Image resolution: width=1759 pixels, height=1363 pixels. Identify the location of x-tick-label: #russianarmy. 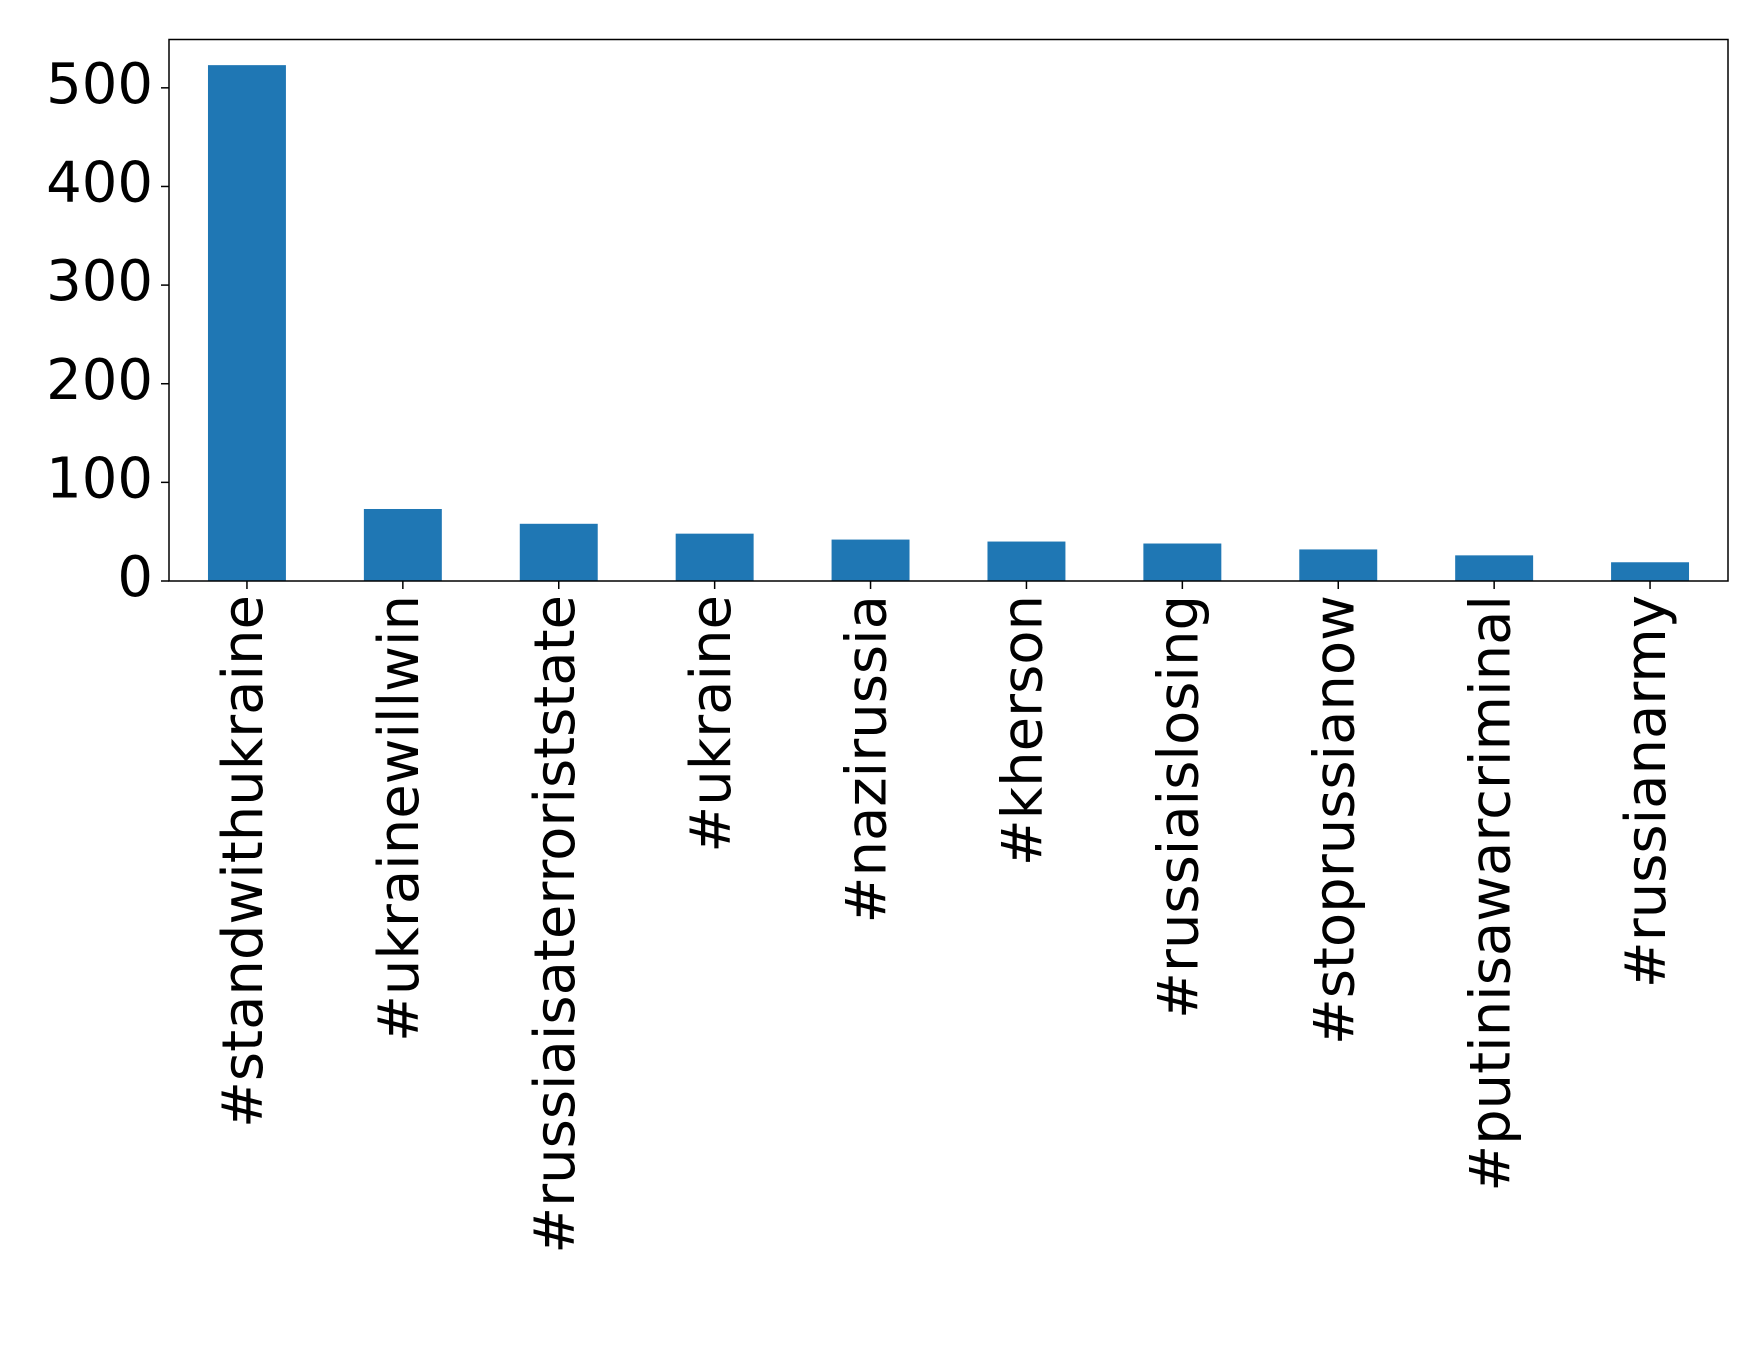
(1646, 791).